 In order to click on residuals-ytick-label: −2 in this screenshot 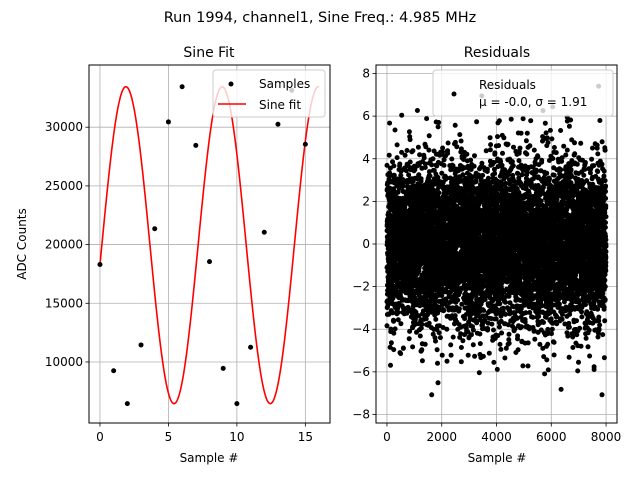, I will do `click(361, 287)`.